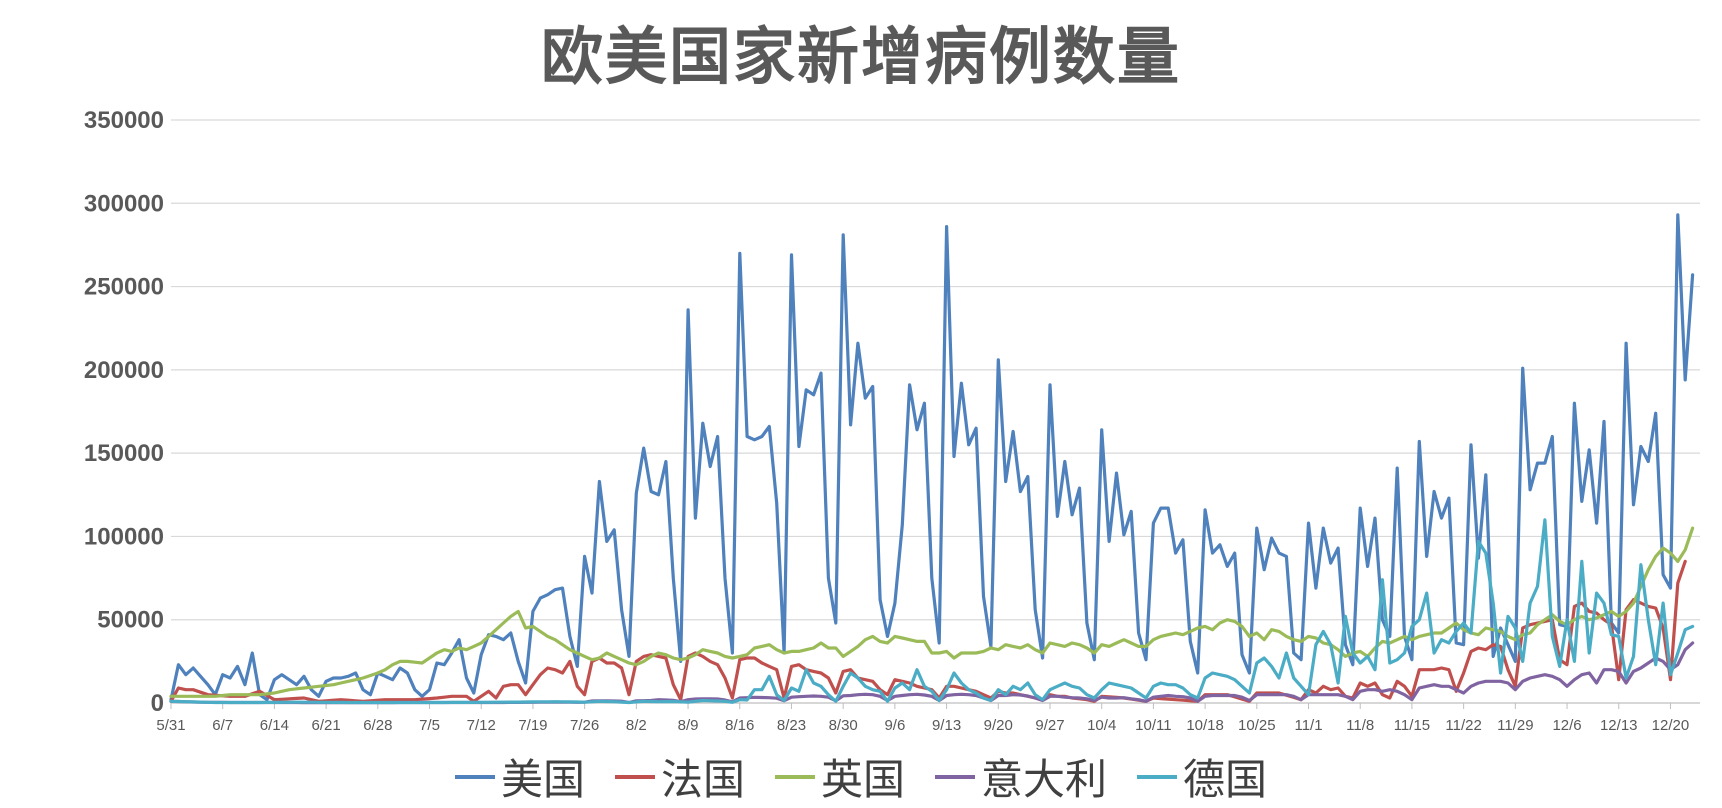 Image resolution: width=1722 pixels, height=808 pixels. Describe the element at coordinates (1463, 725) in the screenshot. I see `x-tick-label: 11/22` at that location.